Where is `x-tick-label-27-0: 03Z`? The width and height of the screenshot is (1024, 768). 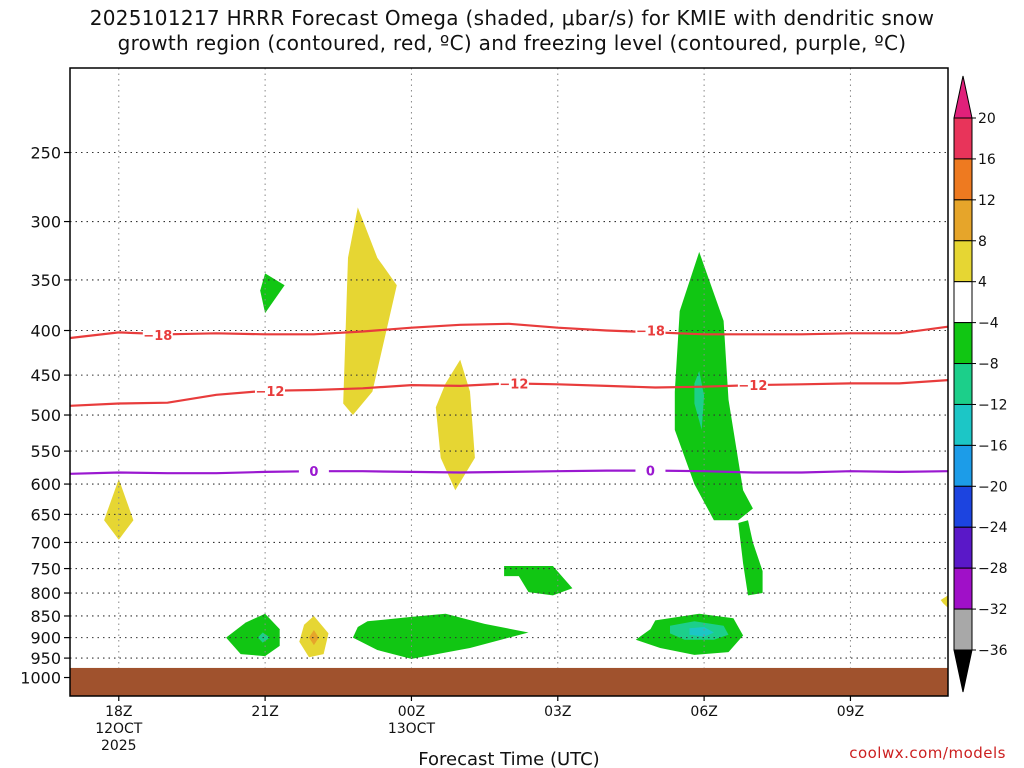 x-tick-label-27-0: 03Z is located at coordinates (557, 712).